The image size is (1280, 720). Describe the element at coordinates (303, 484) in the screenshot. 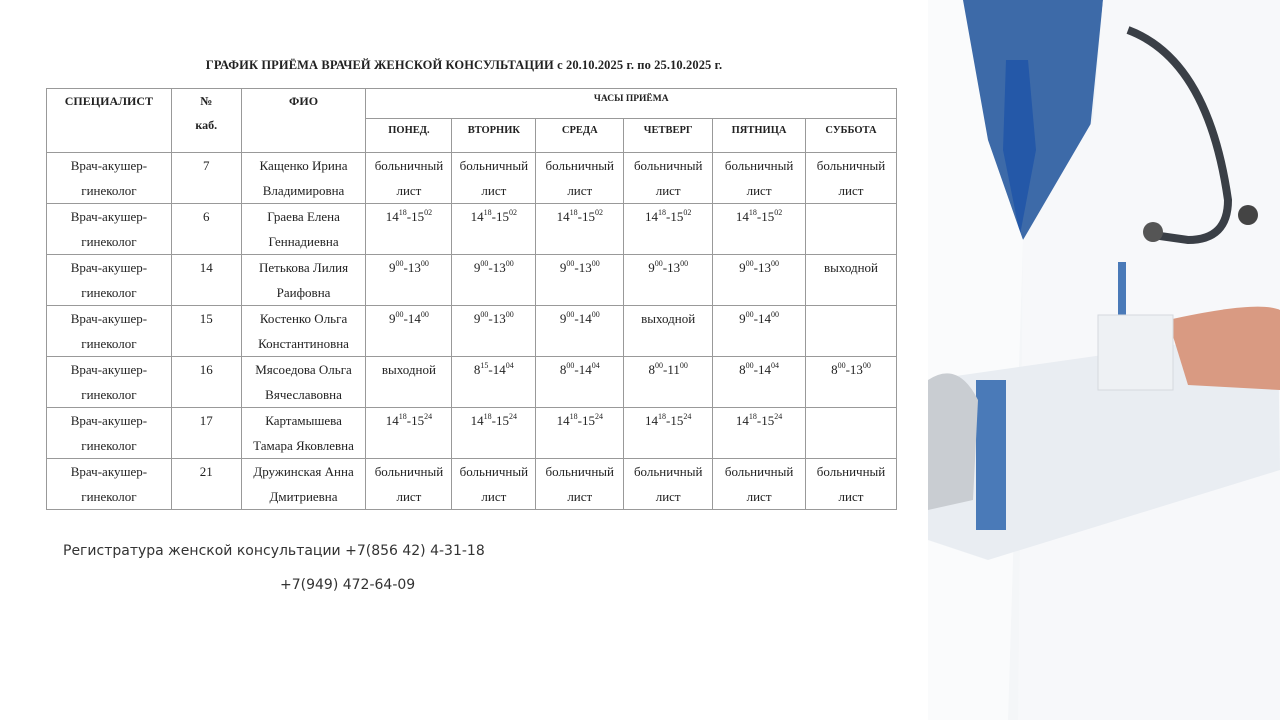

I see `name-cell: Дружинская Анна Дмитриевна` at that location.